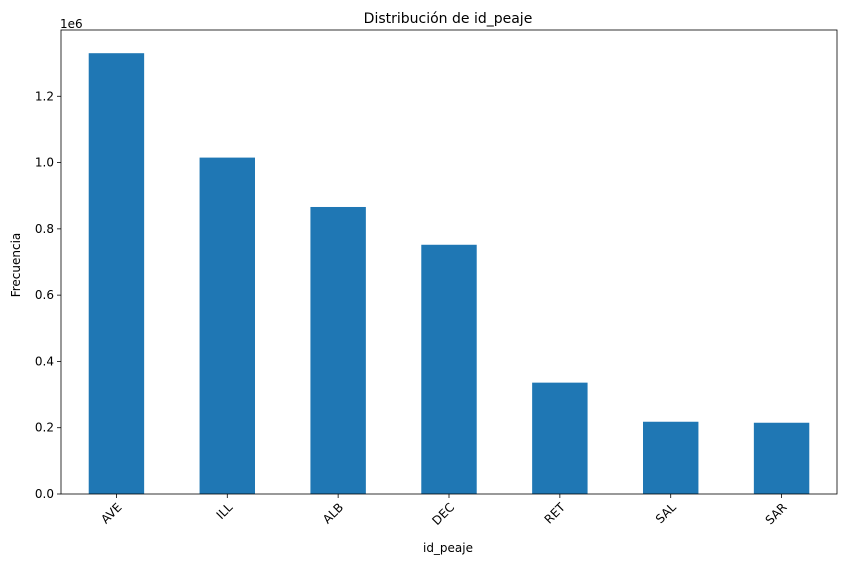 This screenshot has width=846, height=564. Describe the element at coordinates (448, 548) in the screenshot. I see `x-axis-label: id_peaje` at that location.